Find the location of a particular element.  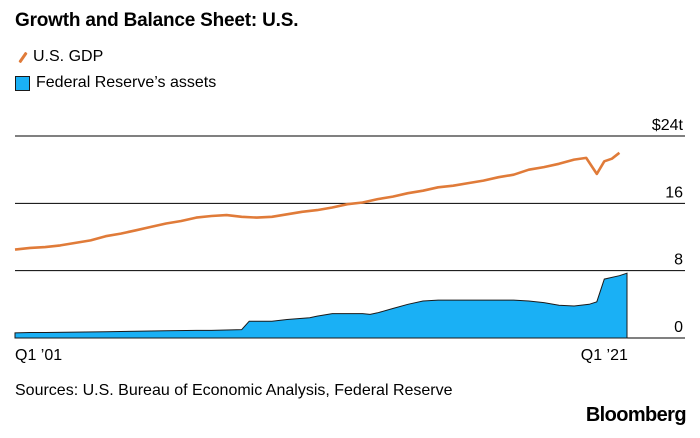

y-tick-label-16: 16 is located at coordinates (674, 192).